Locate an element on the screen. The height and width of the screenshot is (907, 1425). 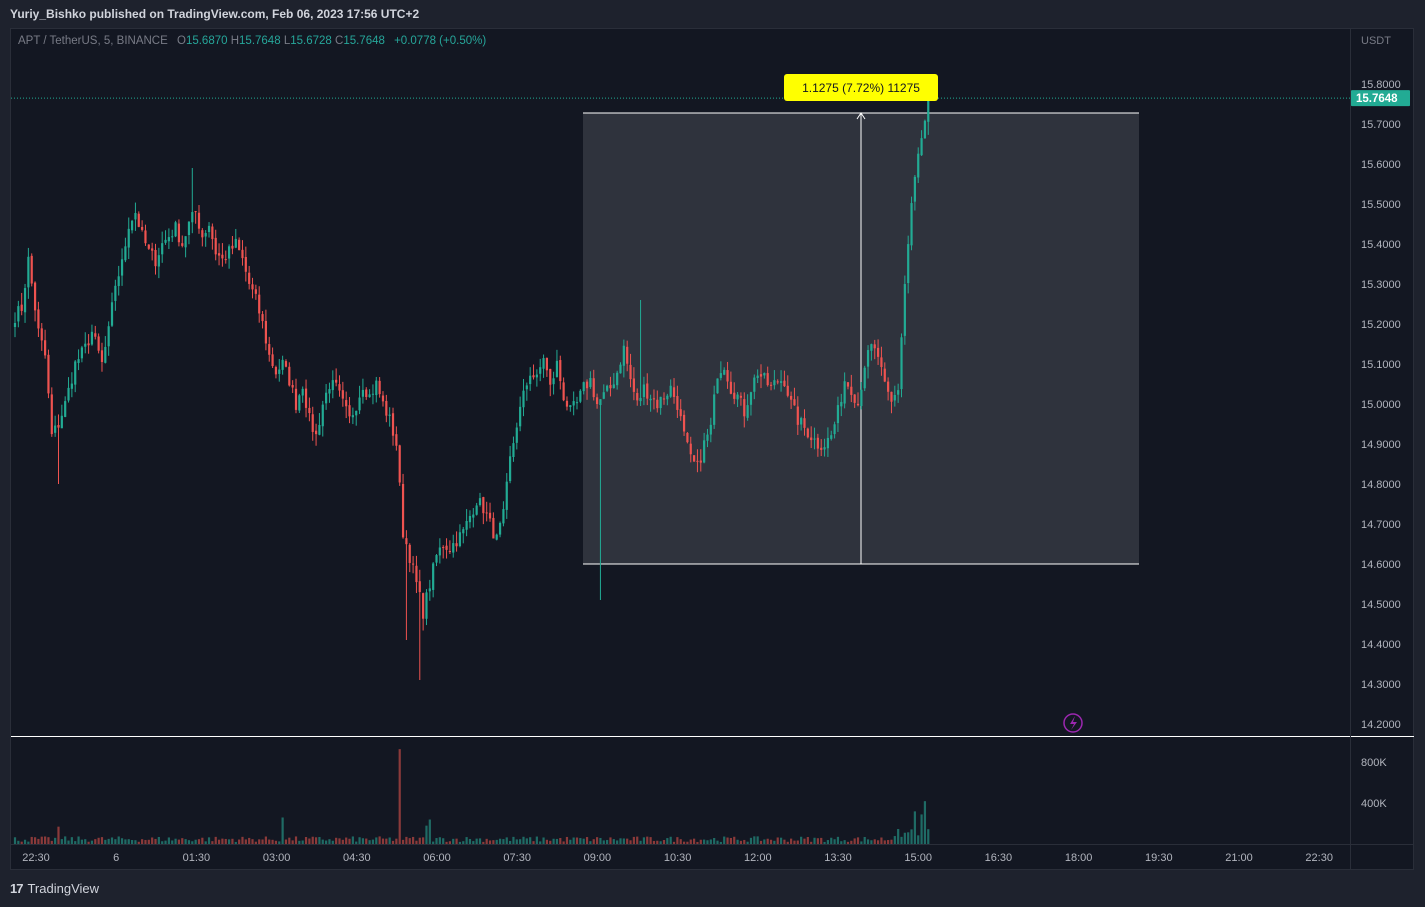
lightning-icon is located at coordinates (1073, 723).